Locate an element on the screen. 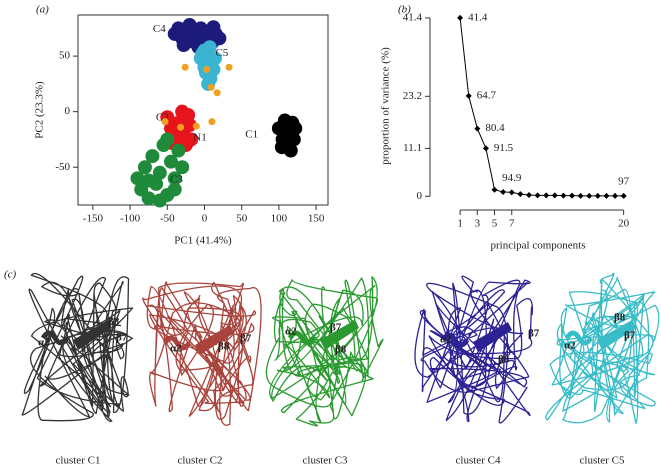 The image size is (661, 467). y-tick-label: 23.2 is located at coordinates (412, 96).